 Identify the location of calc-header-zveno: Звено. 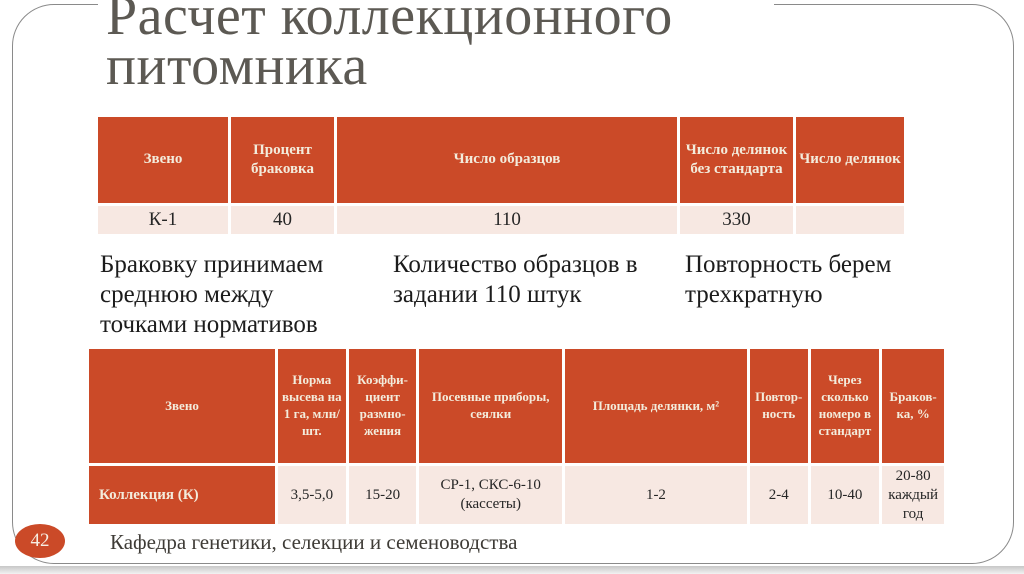
(163, 160).